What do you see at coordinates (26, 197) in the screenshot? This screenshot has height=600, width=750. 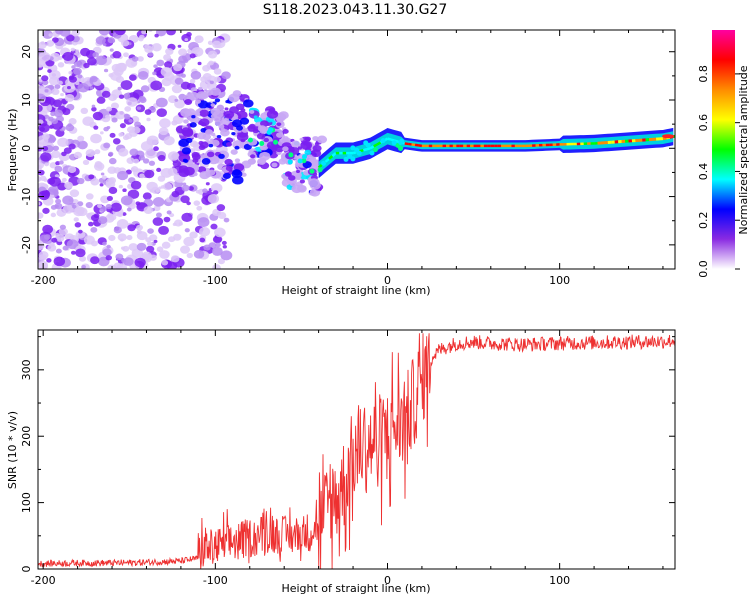 I see `spectrogram-y-tick-label: -10` at bounding box center [26, 197].